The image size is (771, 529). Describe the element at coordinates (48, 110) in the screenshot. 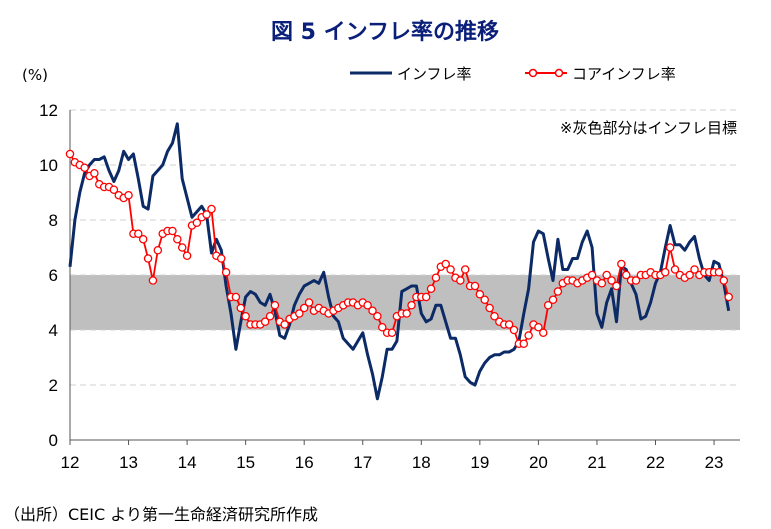

I see `y-tick-label: 12` at that location.